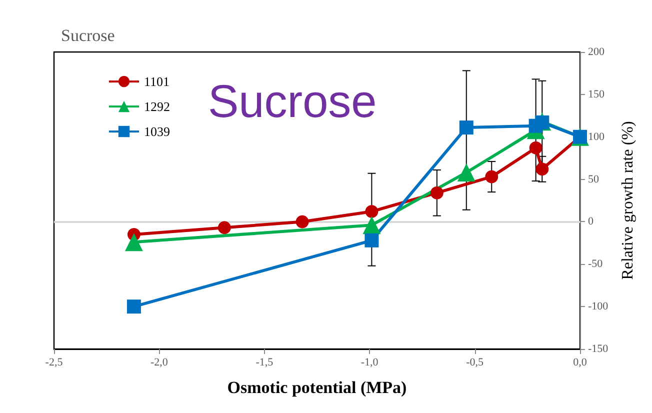 The height and width of the screenshot is (413, 652). What do you see at coordinates (596, 52) in the screenshot?
I see `y-tick-label: 200` at bounding box center [596, 52].